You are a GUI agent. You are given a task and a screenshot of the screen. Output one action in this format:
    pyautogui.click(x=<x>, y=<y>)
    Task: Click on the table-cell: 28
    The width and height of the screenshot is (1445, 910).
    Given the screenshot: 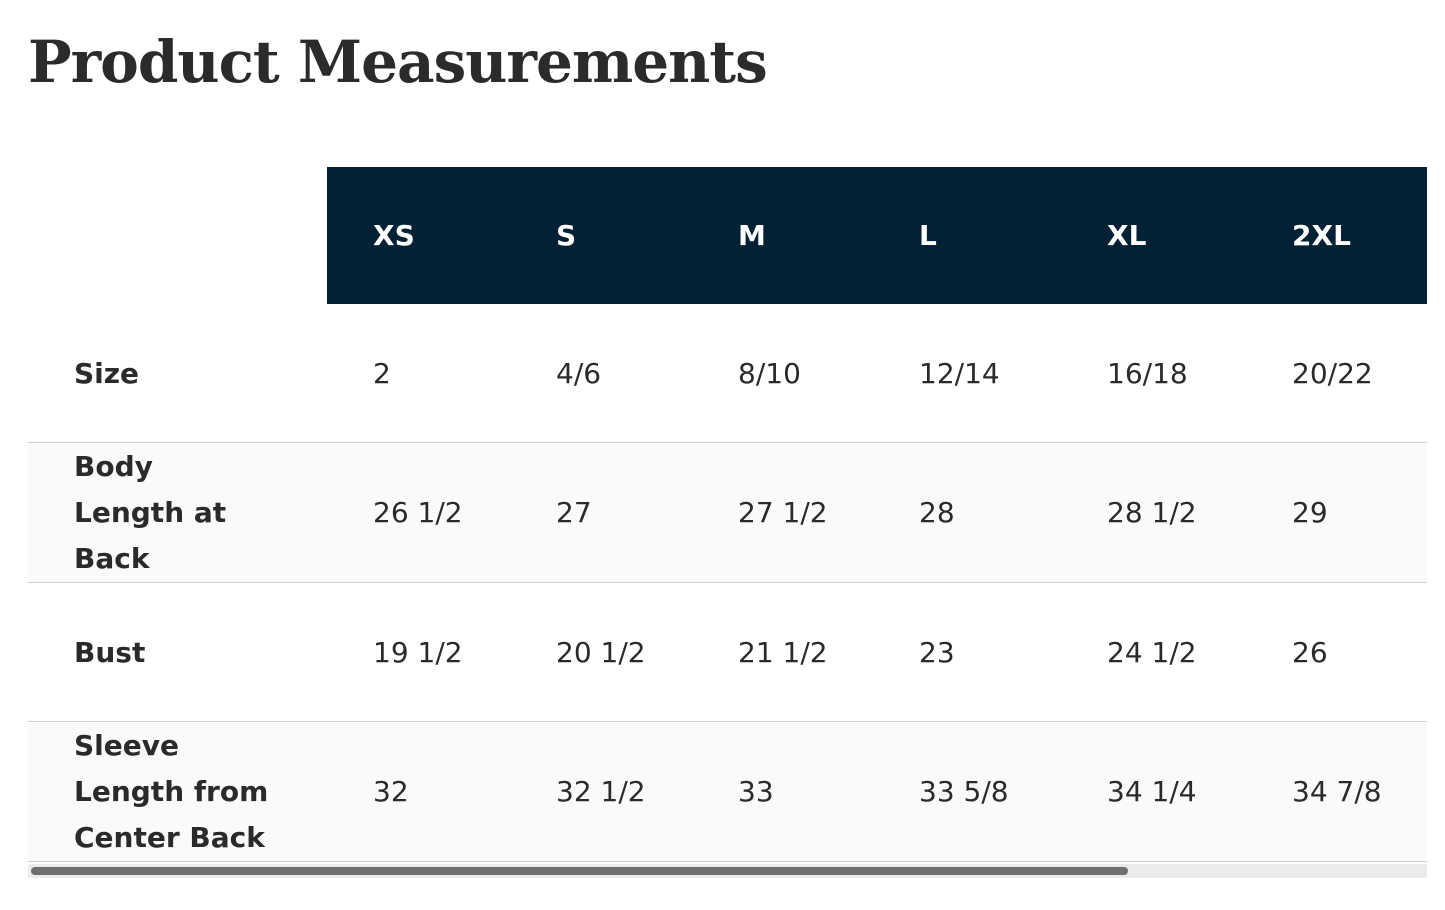 What is the action you would take?
    pyautogui.click(x=937, y=512)
    